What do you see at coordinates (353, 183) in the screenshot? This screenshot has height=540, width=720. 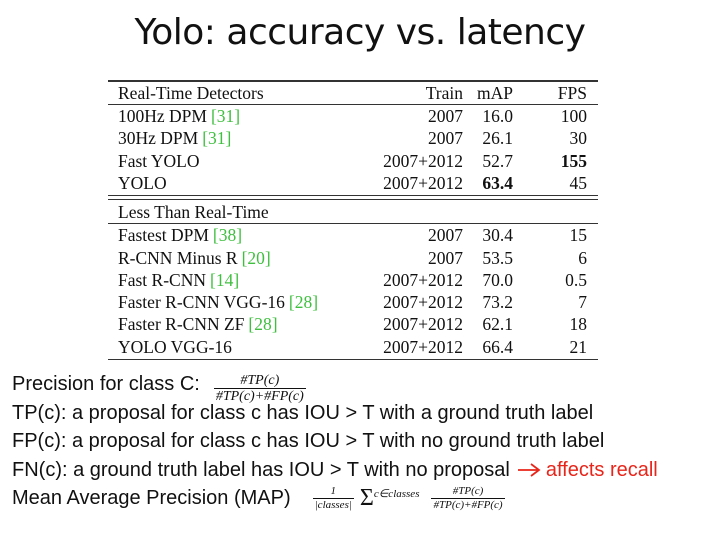 I see `table-row: YOLO 2007+2012 63.4 45` at bounding box center [353, 183].